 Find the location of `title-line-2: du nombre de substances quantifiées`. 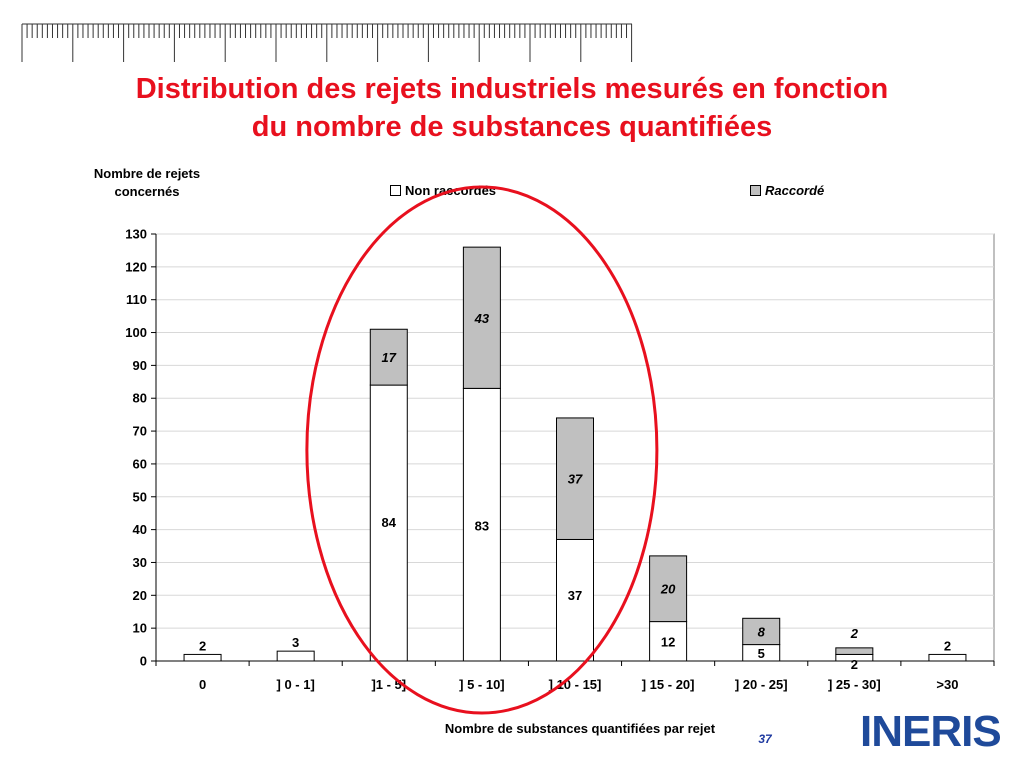

title-line-2: du nombre de substances quantifiées is located at coordinates (512, 127).